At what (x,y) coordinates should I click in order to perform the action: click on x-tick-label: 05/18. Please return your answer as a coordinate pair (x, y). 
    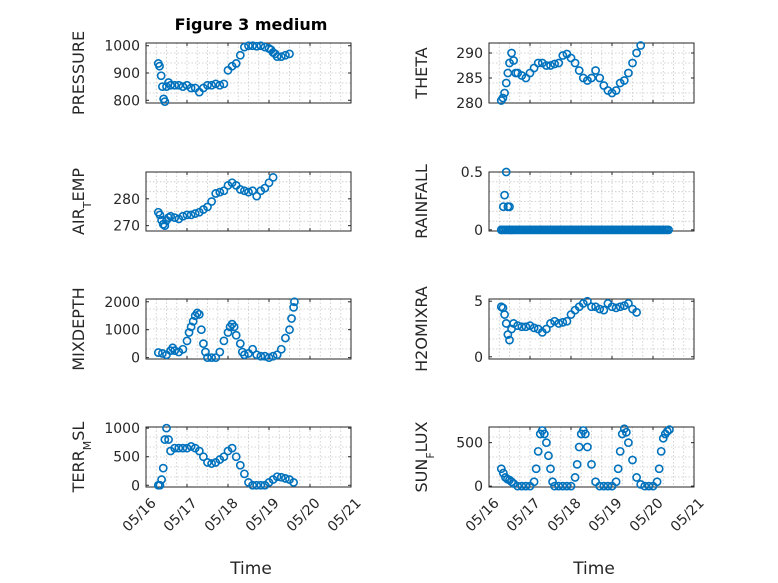
    Looking at the image, I should click on (222, 515).